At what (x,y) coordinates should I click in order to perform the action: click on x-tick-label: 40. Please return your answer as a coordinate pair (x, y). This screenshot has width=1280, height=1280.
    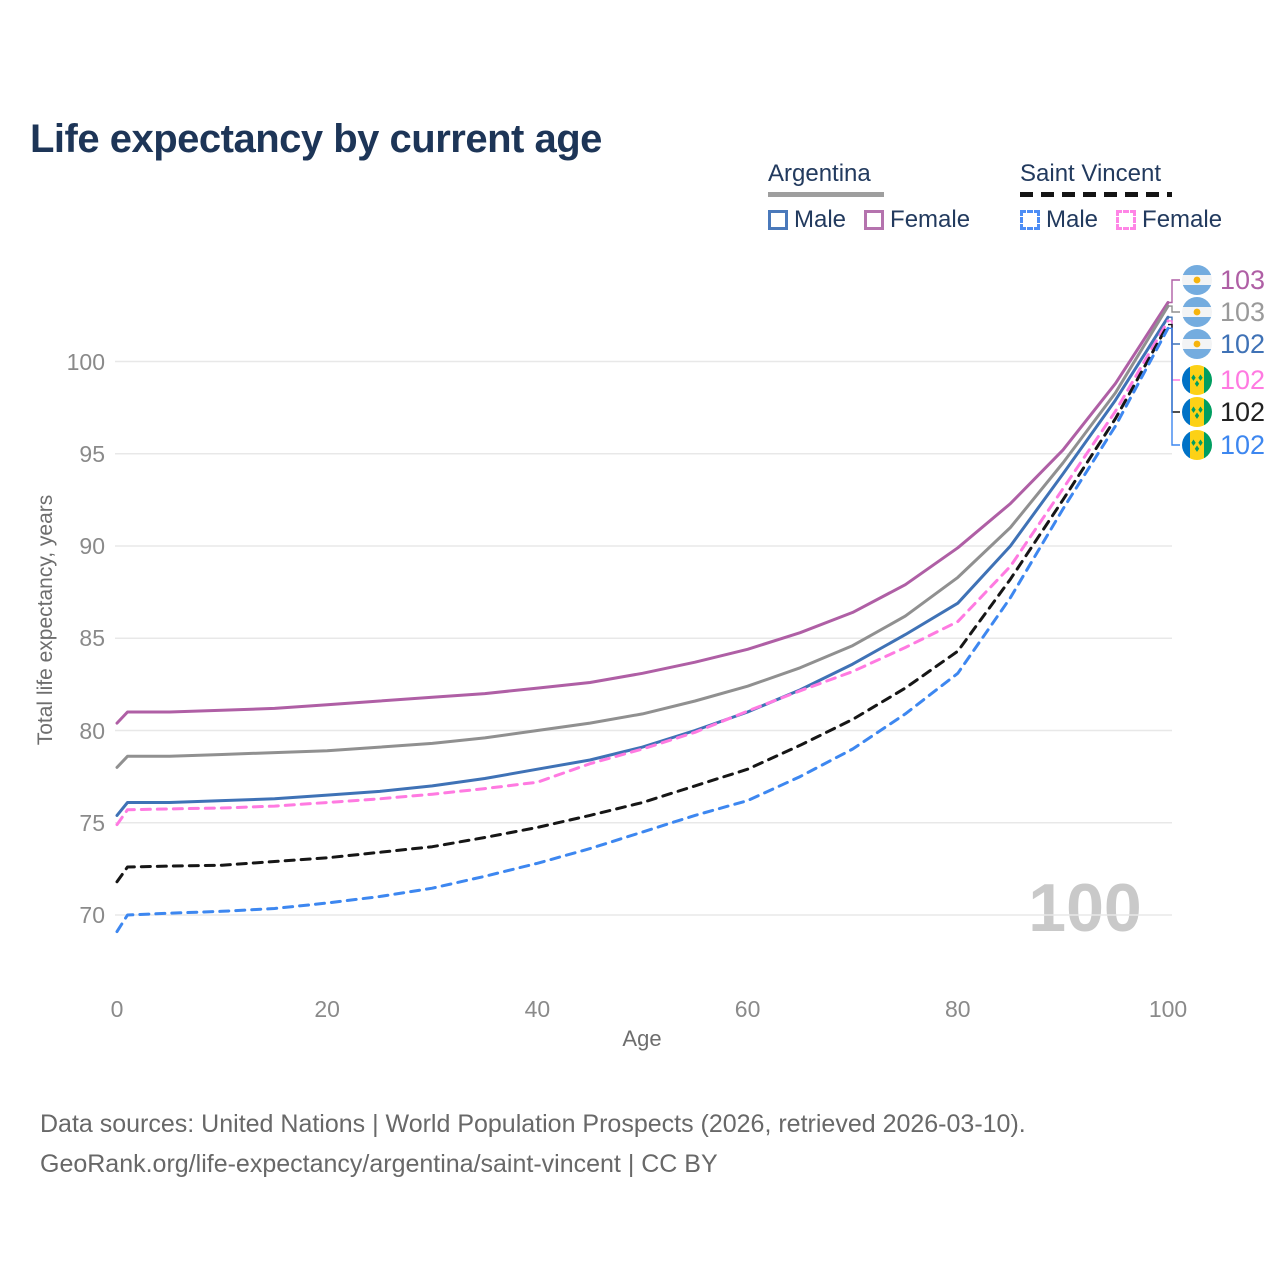
    Looking at the image, I should click on (537, 1009).